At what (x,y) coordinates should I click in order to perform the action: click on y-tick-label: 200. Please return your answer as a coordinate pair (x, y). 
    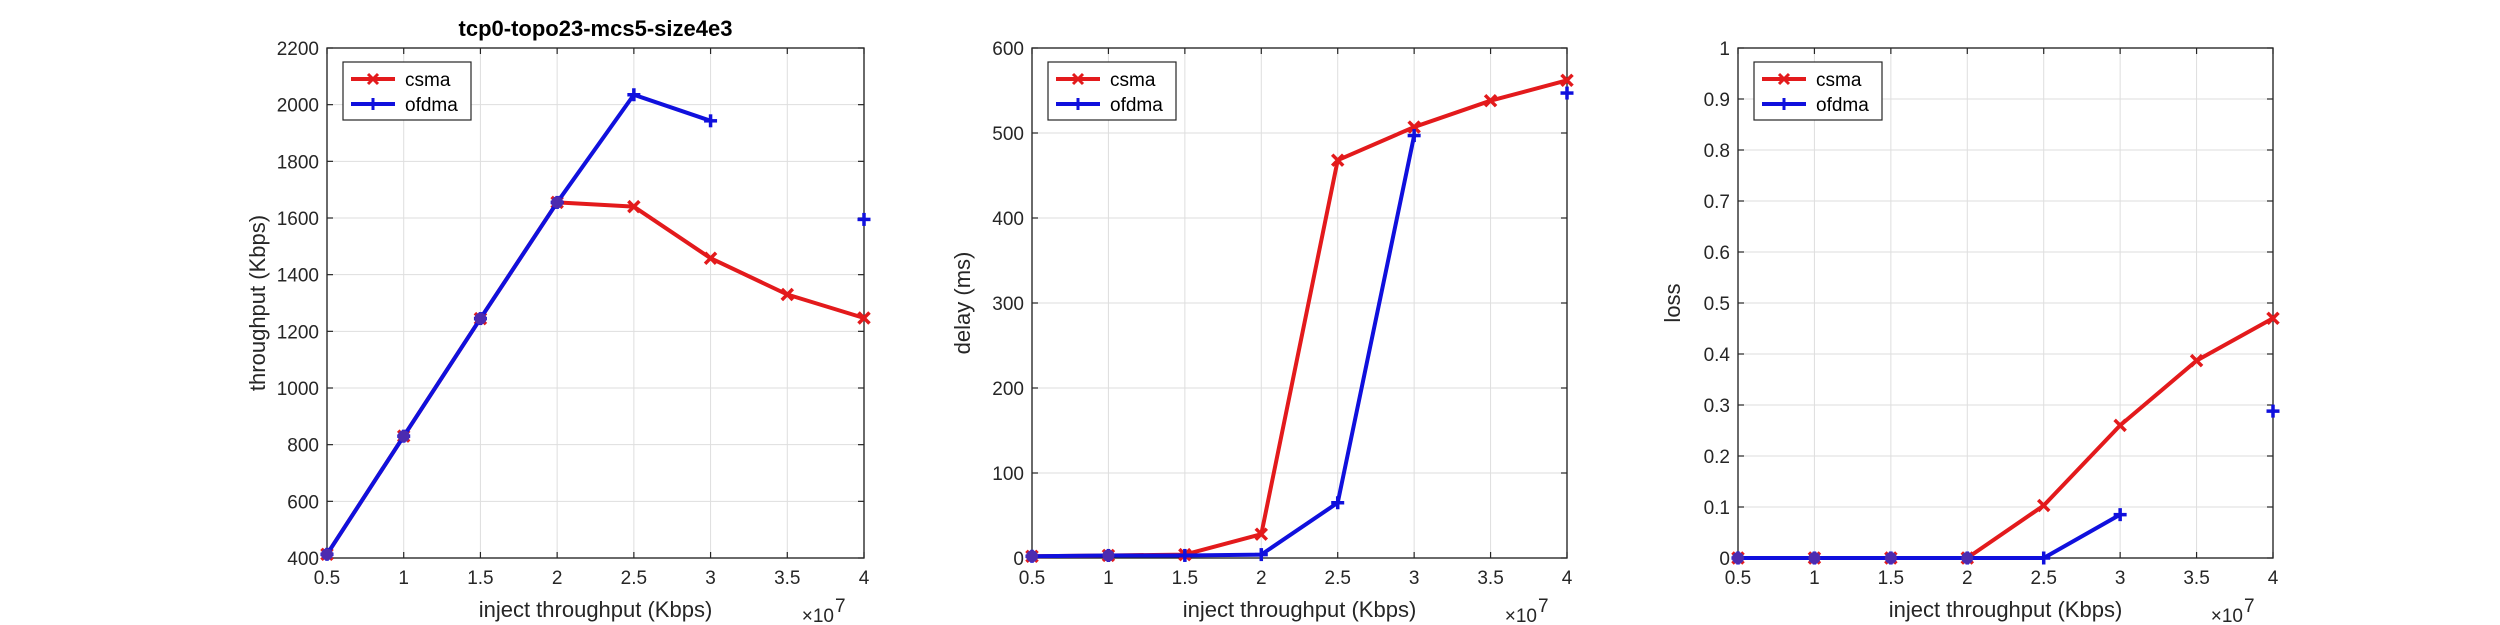
    Looking at the image, I should click on (1008, 389).